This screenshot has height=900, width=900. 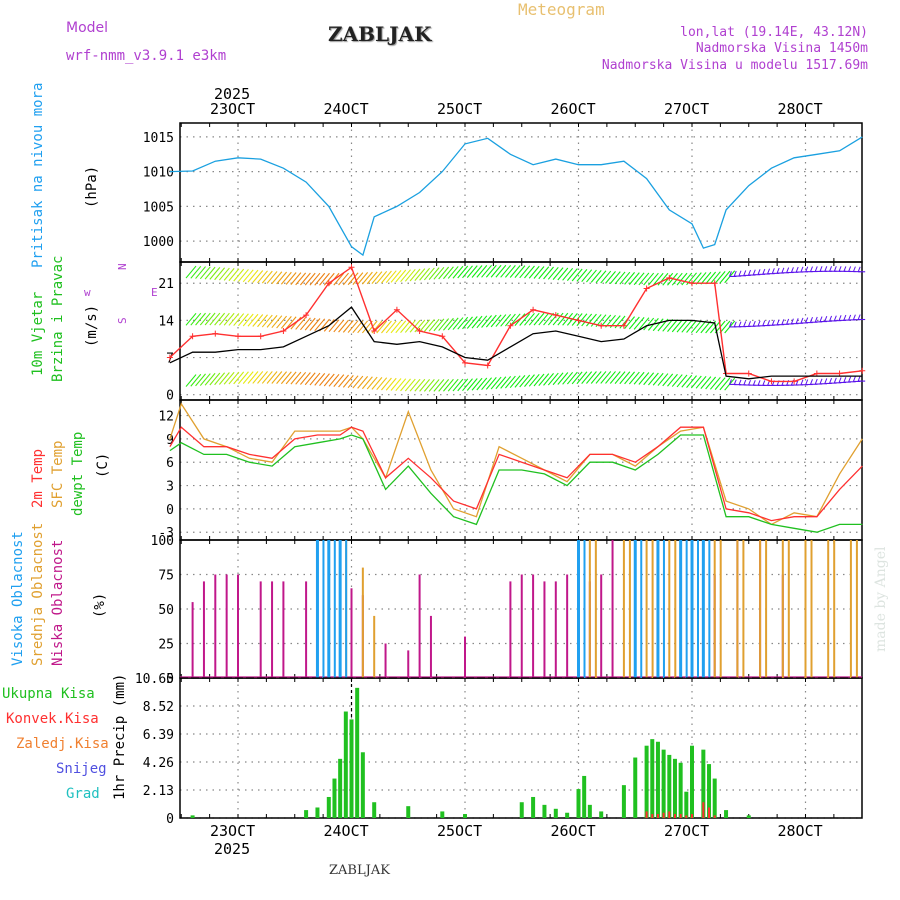 I want to click on model-elevation-text: Nadmorska Visina u modelu 1517.69m, so click(x=734, y=65).